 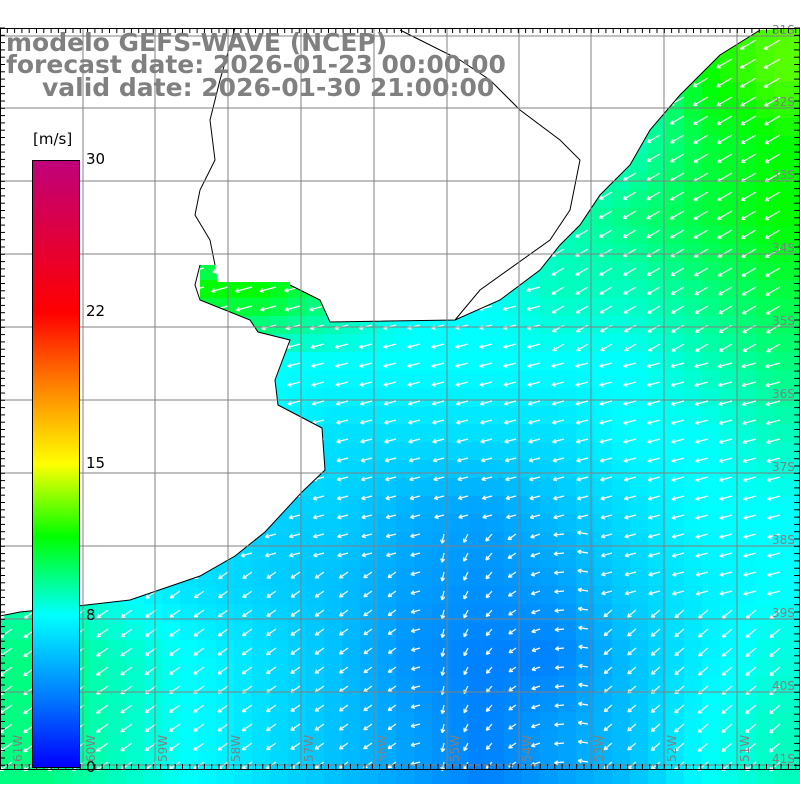 What do you see at coordinates (783, 175) in the screenshot?
I see `lat-label: 33S` at bounding box center [783, 175].